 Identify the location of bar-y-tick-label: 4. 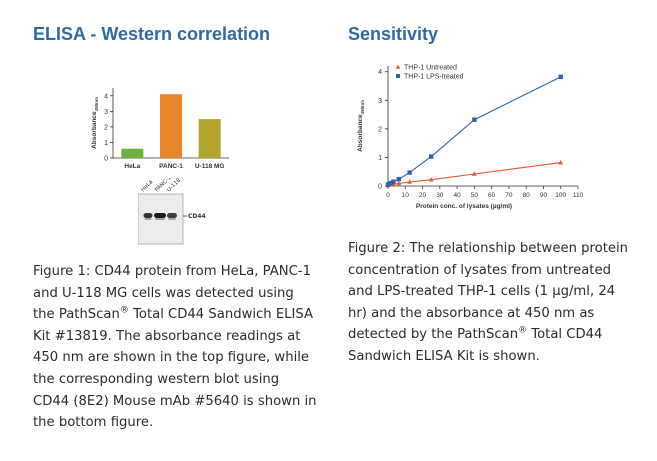
(106, 96).